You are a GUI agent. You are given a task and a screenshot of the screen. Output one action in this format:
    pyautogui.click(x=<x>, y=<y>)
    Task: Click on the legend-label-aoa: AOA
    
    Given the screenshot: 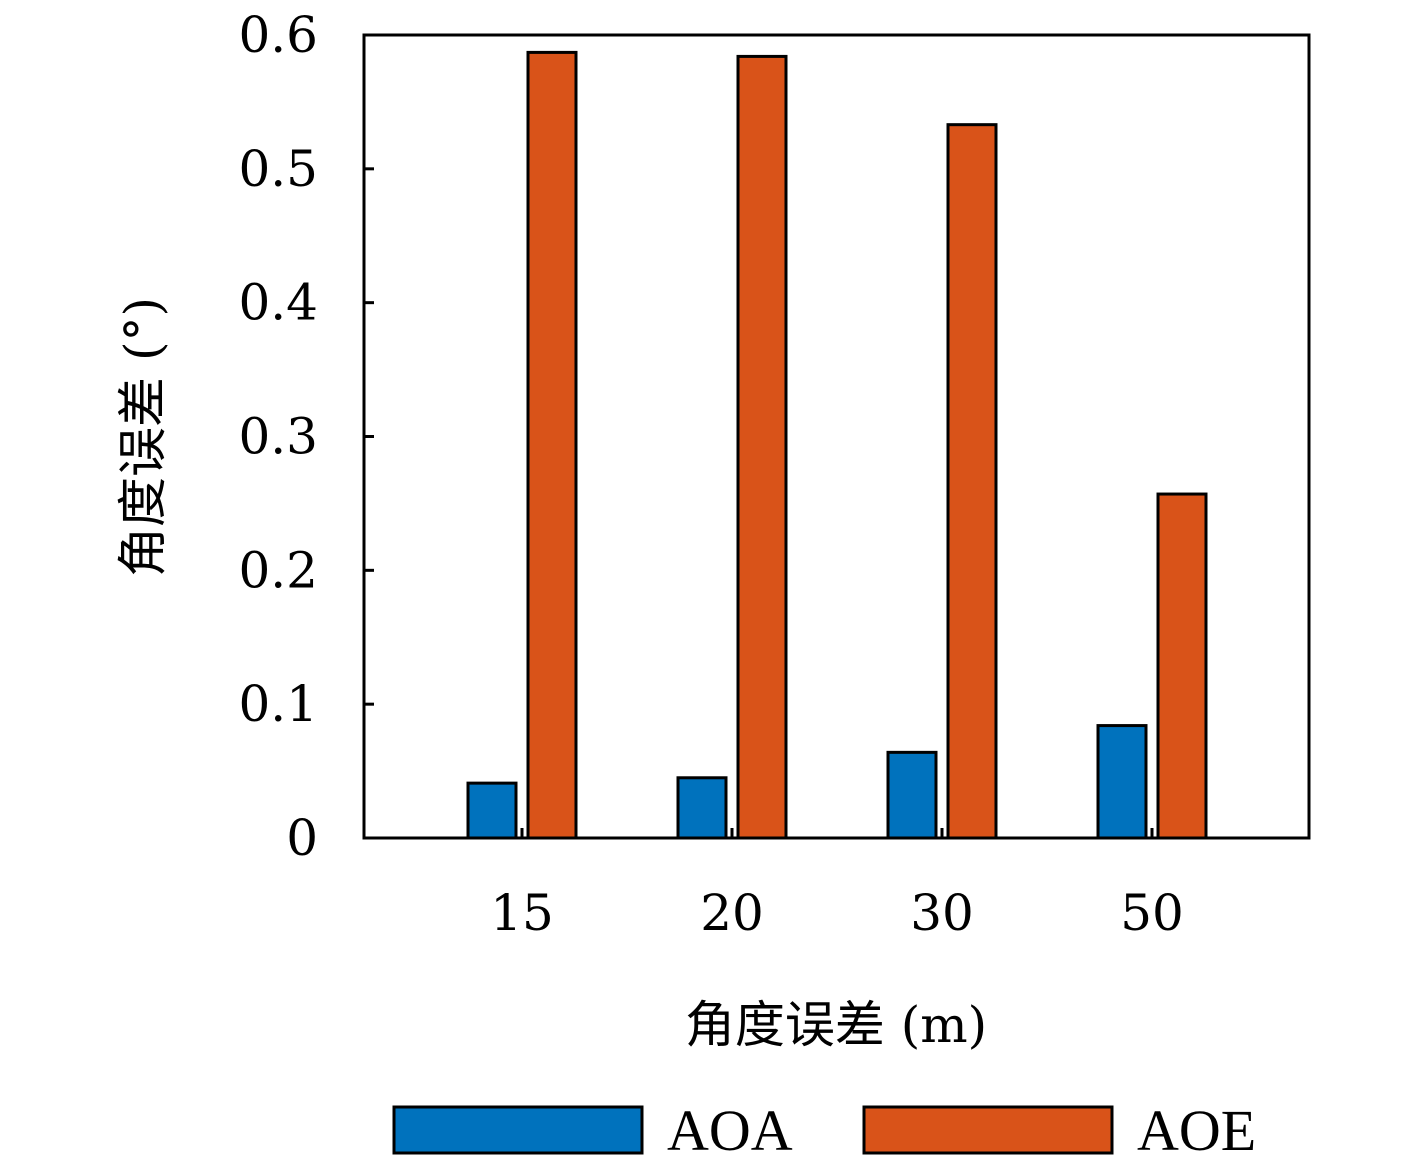 What is the action you would take?
    pyautogui.click(x=730, y=1130)
    